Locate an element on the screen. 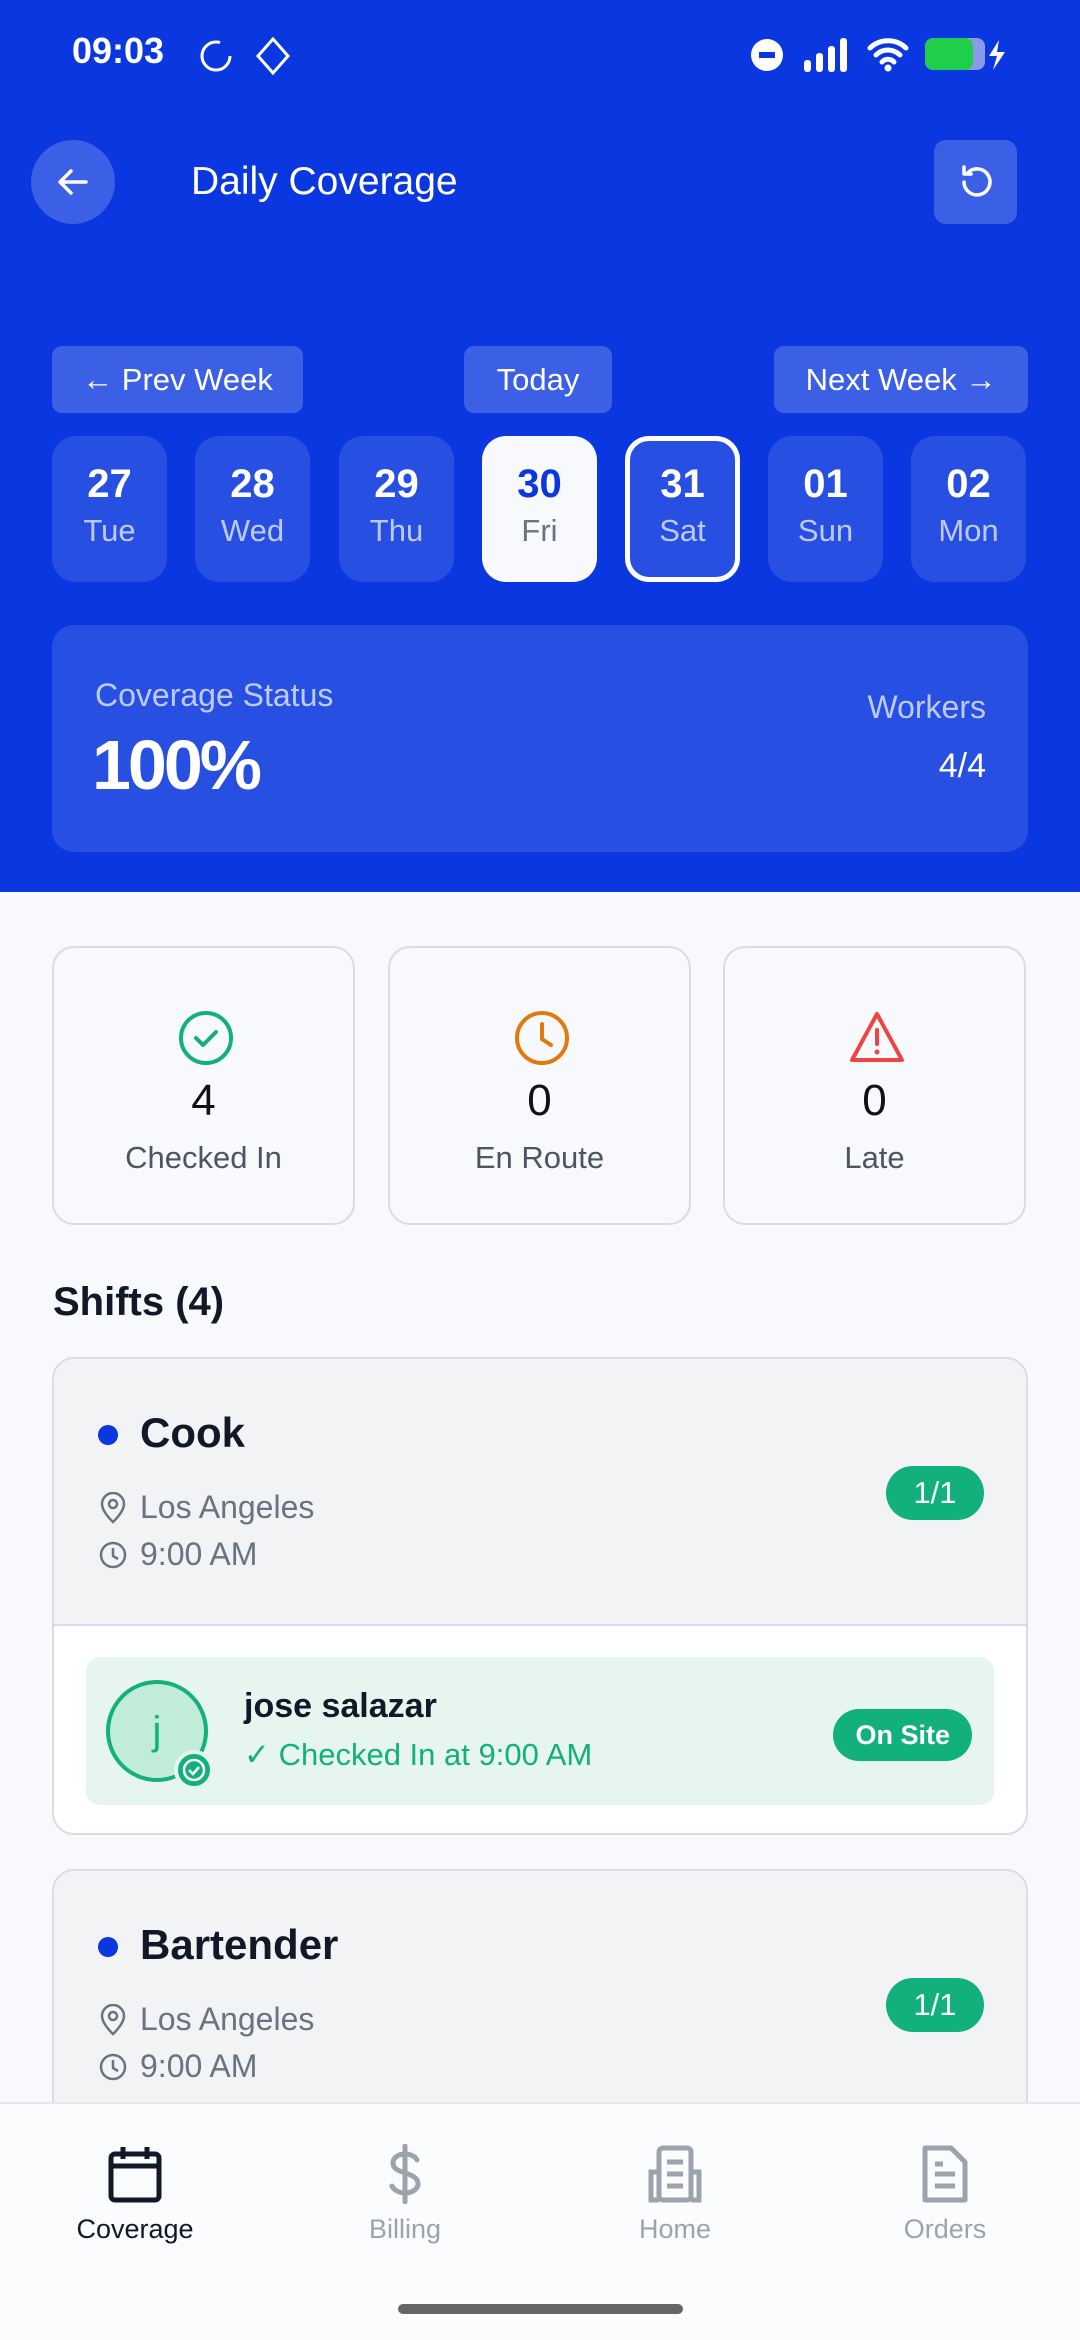  day-31-today: 31 Sat is located at coordinates (682, 509).